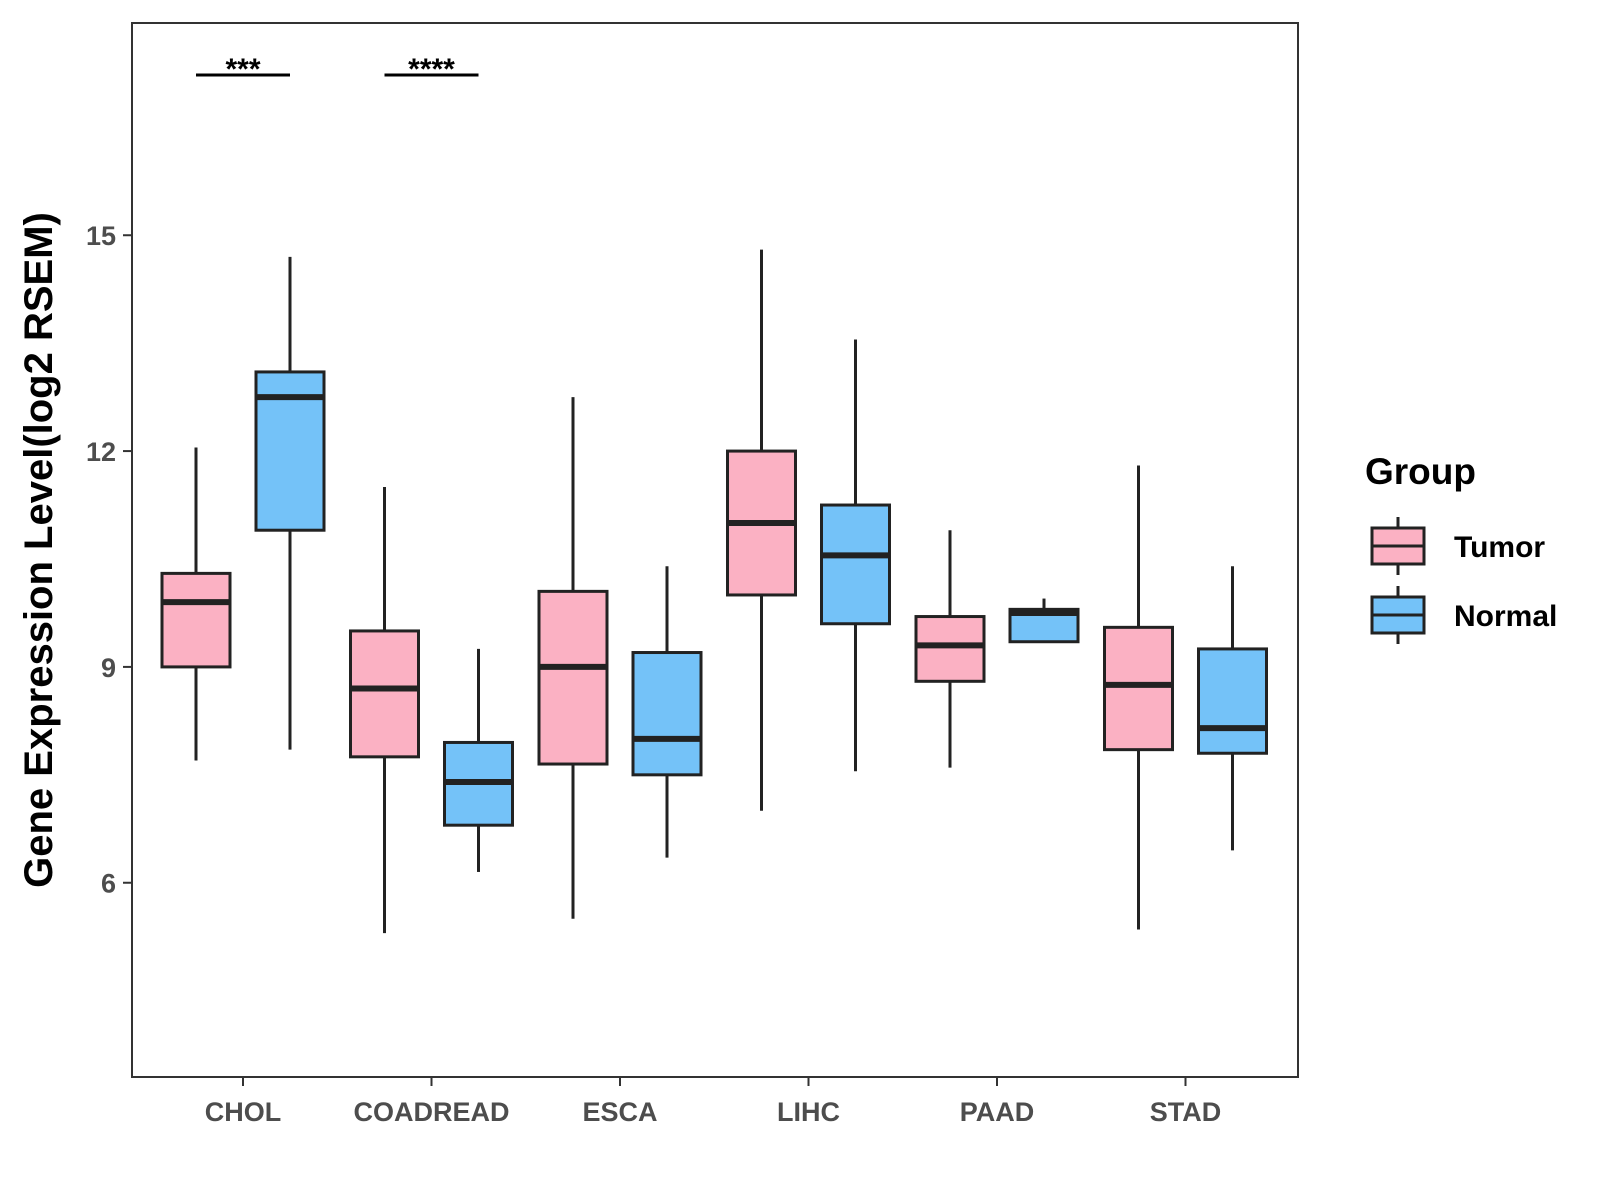  What do you see at coordinates (478, 760) in the screenshot?
I see `box-coadread-normal` at bounding box center [478, 760].